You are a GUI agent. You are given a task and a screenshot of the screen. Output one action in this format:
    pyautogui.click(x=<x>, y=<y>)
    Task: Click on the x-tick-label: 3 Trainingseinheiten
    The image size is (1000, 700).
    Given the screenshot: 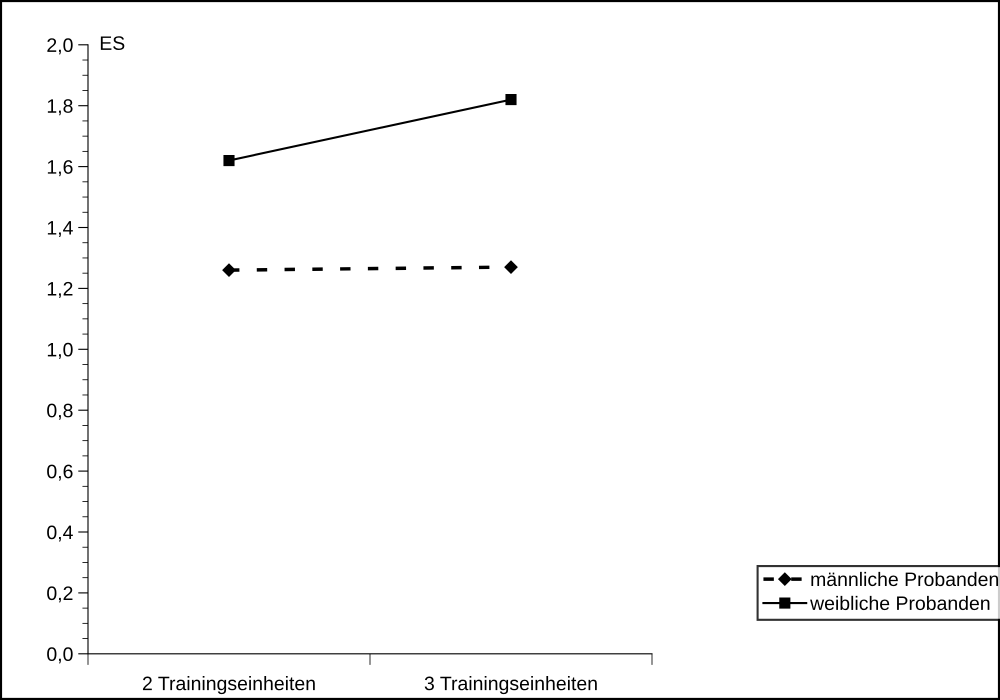 What is the action you would take?
    pyautogui.click(x=510, y=685)
    